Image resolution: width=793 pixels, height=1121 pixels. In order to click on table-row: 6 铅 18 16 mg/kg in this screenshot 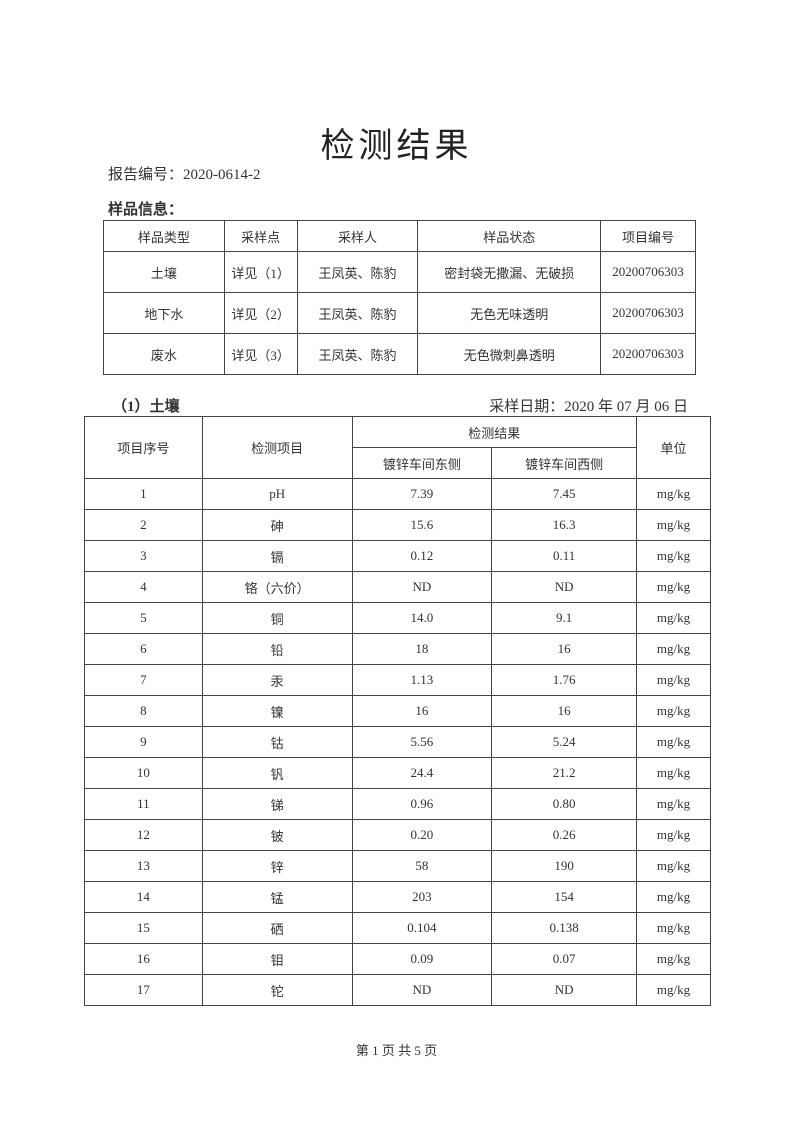, I will do `click(397, 649)`.